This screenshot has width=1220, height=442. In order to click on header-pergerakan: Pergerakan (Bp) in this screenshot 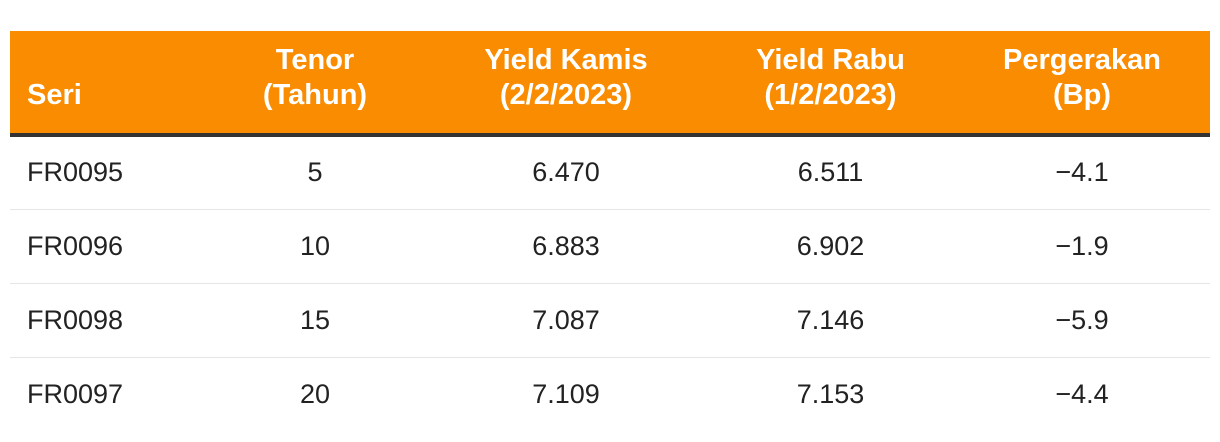, I will do `click(1082, 83)`.